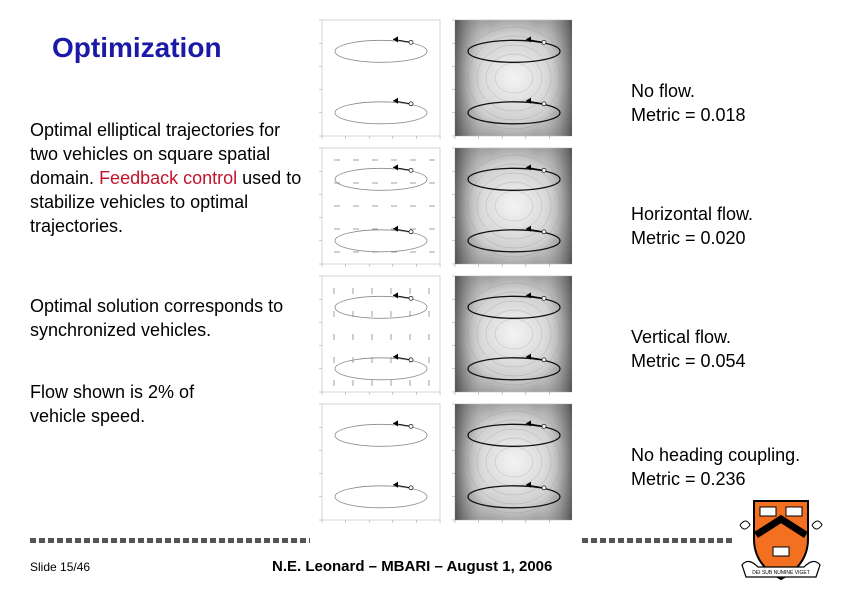 The width and height of the screenshot is (842, 595). Describe the element at coordinates (688, 479) in the screenshot. I see `caption-no-heading-coupling-line2: Metric = 0.236` at that location.